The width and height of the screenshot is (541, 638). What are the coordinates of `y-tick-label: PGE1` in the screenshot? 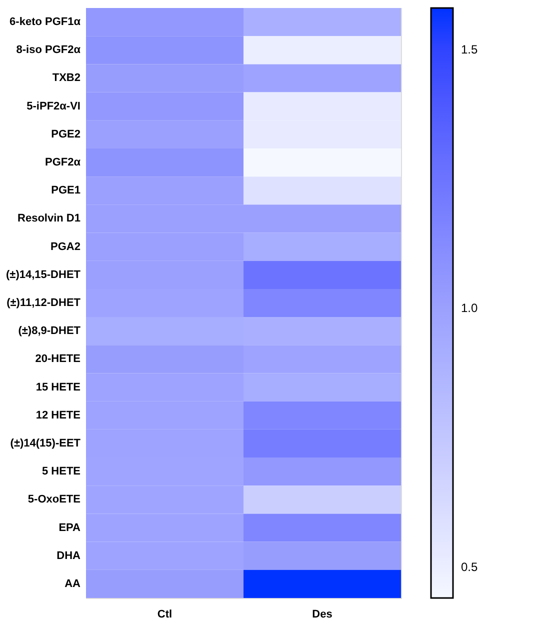 It's located at (65, 190).